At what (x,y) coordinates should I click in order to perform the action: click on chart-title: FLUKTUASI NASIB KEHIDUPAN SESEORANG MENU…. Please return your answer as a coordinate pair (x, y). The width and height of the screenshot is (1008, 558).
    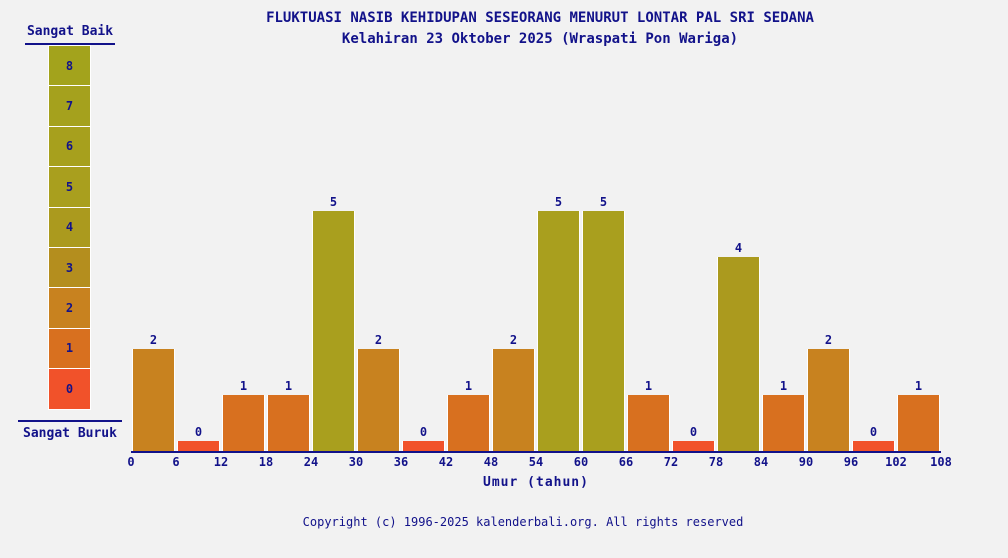
    Looking at the image, I should click on (540, 18).